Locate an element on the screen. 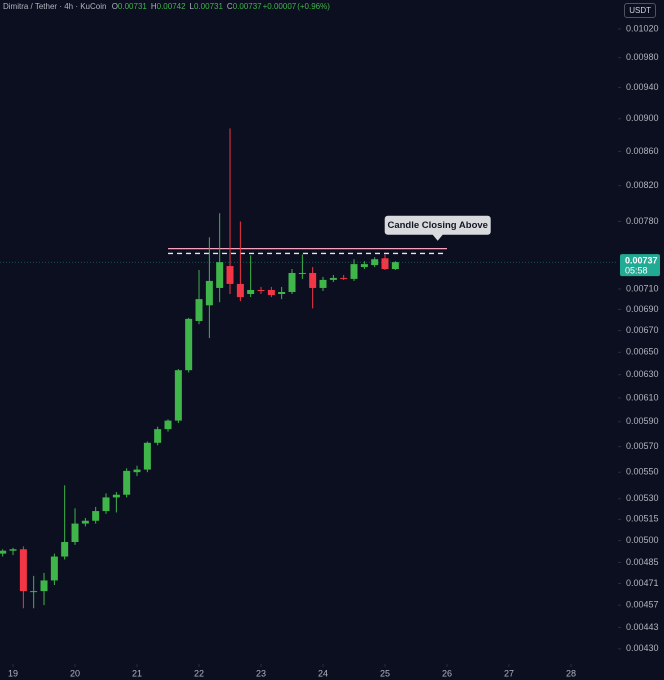 The width and height of the screenshot is (664, 680). y-tick-label: 0.00630 is located at coordinates (642, 374).